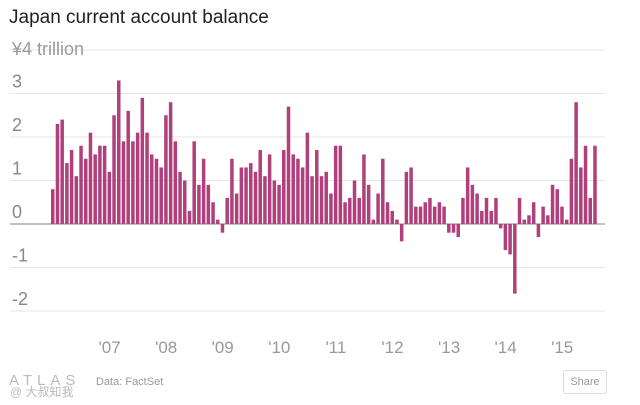 Image resolution: width=640 pixels, height=405 pixels. What do you see at coordinates (335, 347) in the screenshot?
I see `x-tick-label: '11` at bounding box center [335, 347].